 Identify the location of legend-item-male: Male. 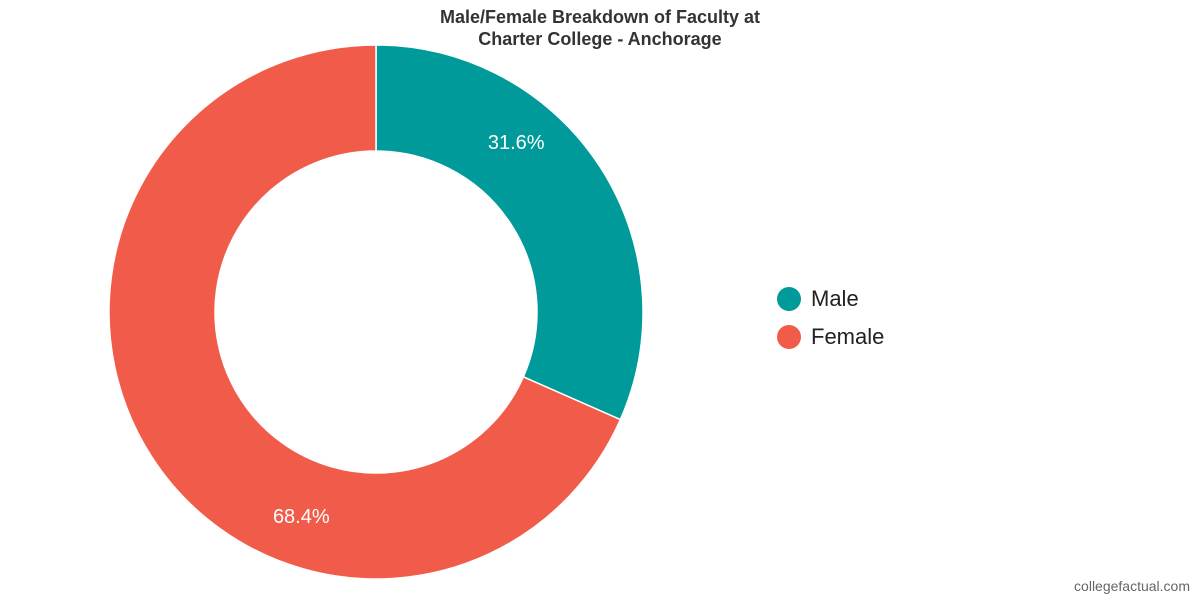
(830, 299).